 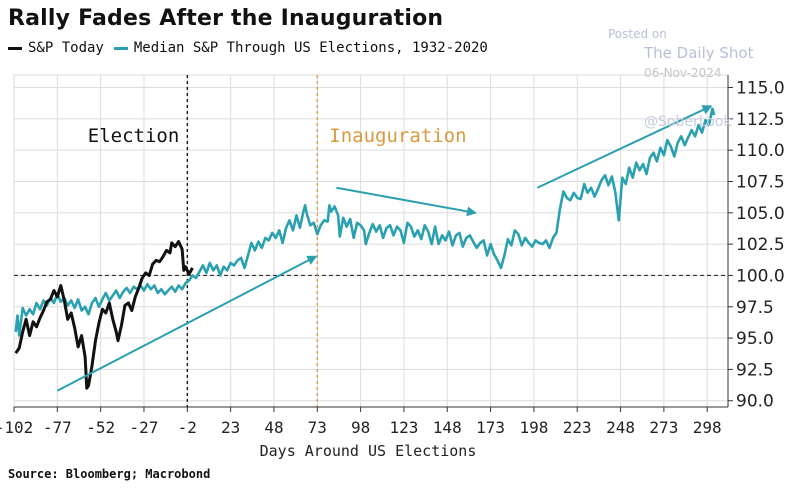 What do you see at coordinates (755, 339) in the screenshot?
I see `y-tick-label: 95.0` at bounding box center [755, 339].